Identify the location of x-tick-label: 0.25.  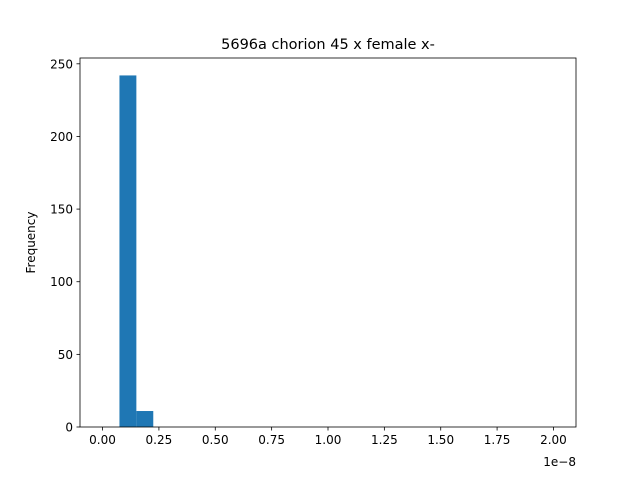
(159, 440).